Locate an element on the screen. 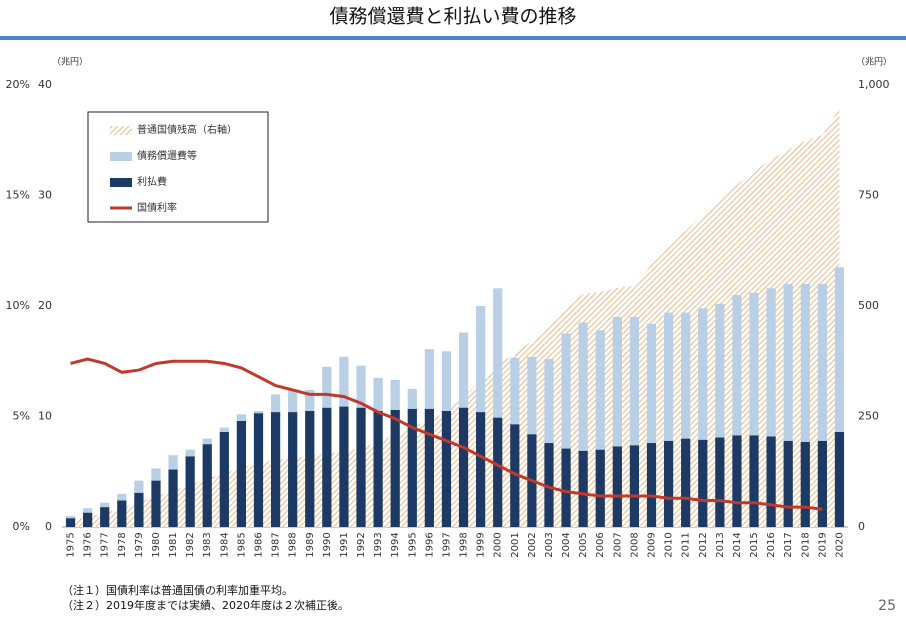 This screenshot has width=906, height=619. x-tick-label: 1994 is located at coordinates (395, 544).